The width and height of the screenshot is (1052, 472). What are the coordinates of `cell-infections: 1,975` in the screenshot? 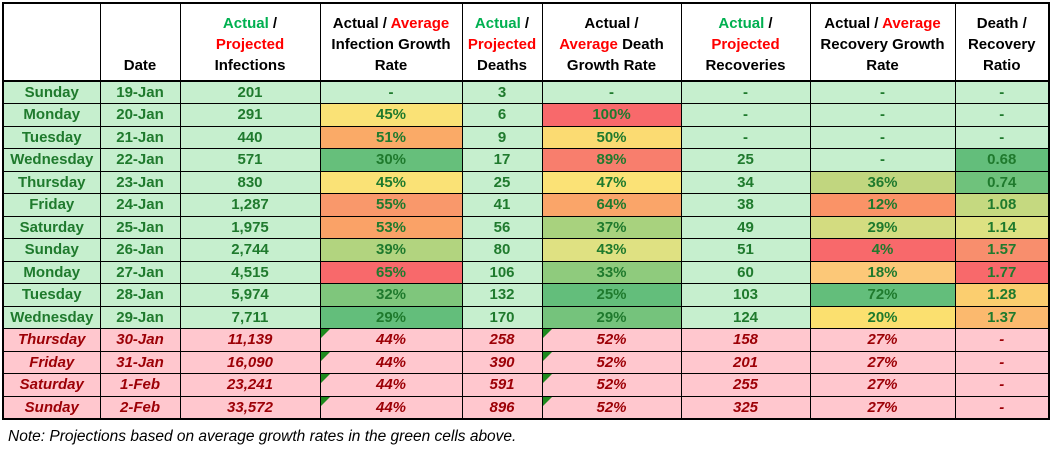 It's located at (250, 227).